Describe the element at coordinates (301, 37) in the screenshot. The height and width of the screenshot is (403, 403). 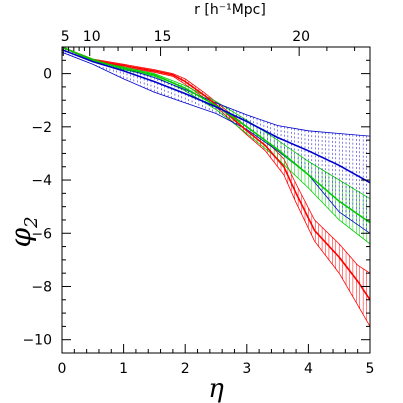
I see `top-tick-label: 20` at that location.